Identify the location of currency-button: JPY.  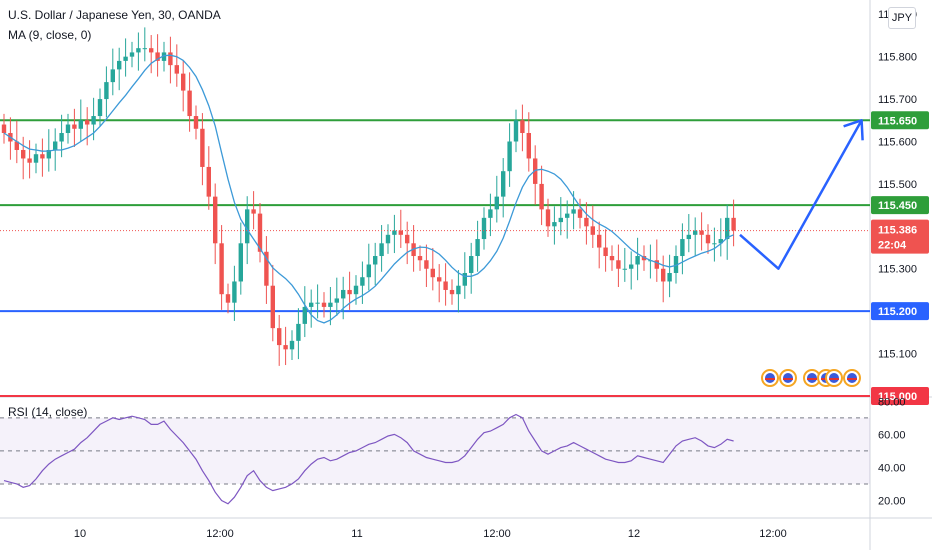
(902, 18).